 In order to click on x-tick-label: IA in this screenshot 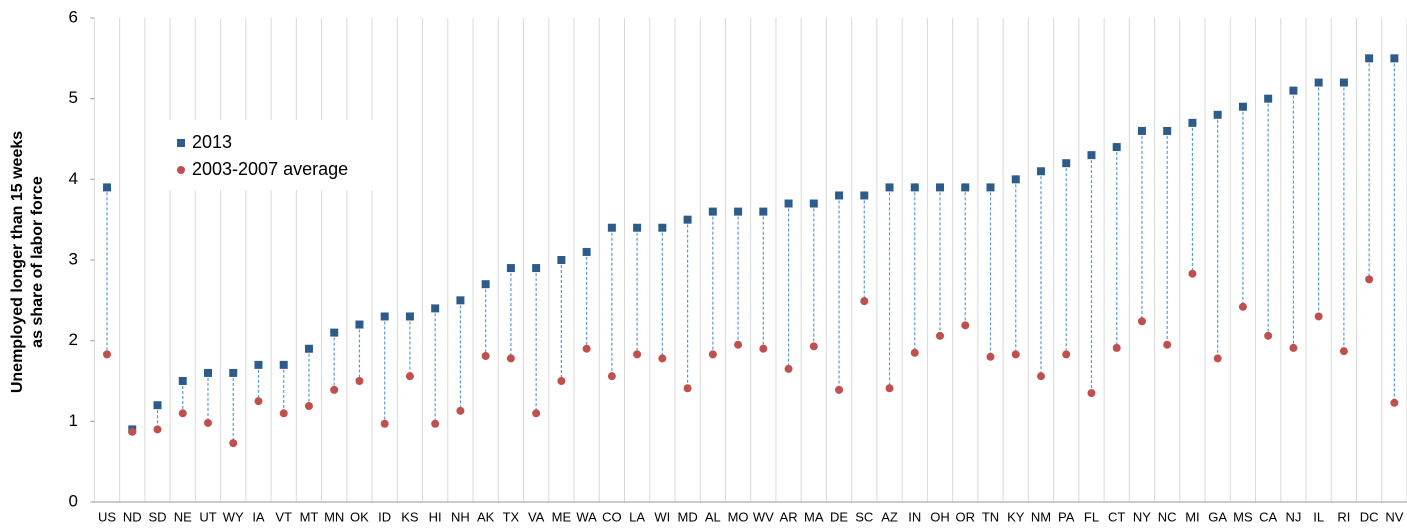, I will do `click(258, 516)`.